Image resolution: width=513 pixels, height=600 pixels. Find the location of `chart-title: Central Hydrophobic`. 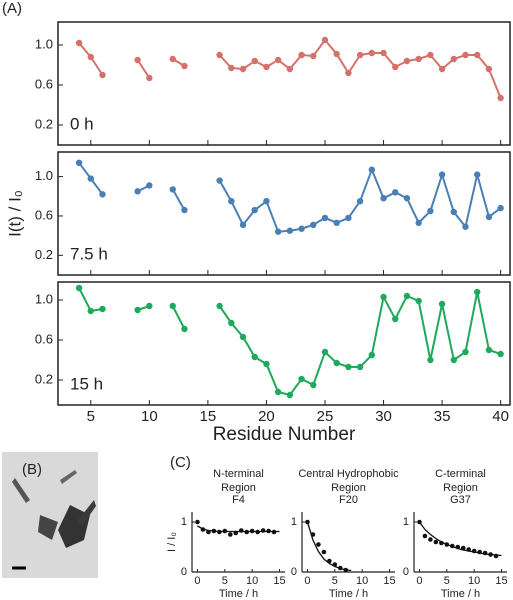

chart-title: Central Hydrophobic is located at coordinates (348, 474).